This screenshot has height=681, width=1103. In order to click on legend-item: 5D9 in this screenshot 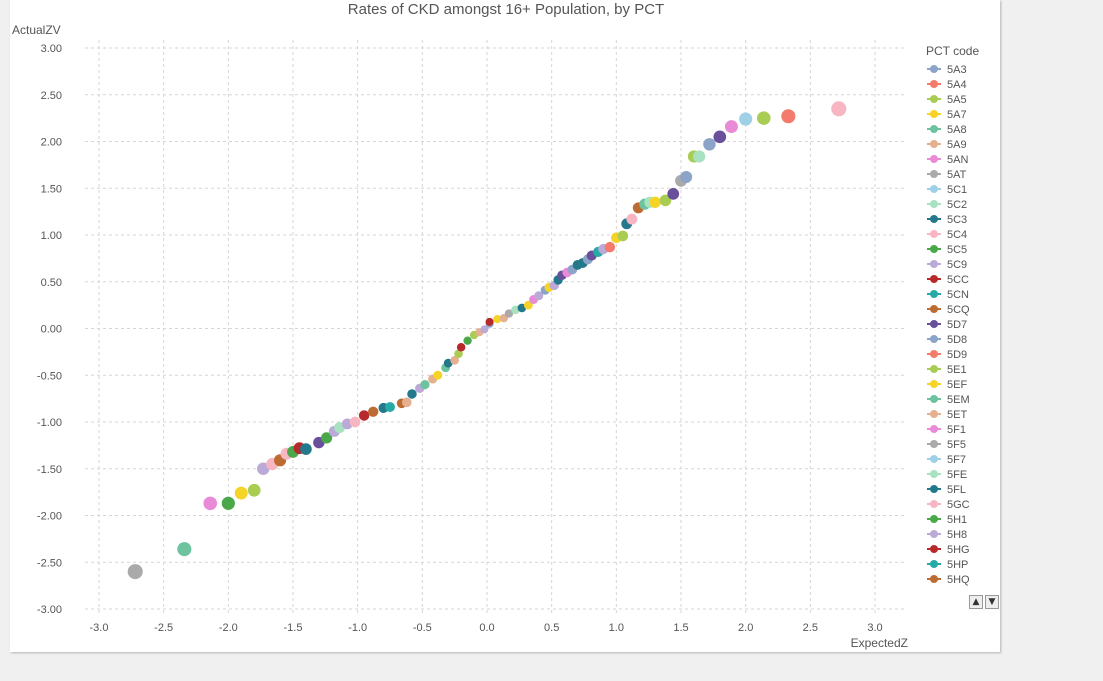, I will do `click(947, 355)`.